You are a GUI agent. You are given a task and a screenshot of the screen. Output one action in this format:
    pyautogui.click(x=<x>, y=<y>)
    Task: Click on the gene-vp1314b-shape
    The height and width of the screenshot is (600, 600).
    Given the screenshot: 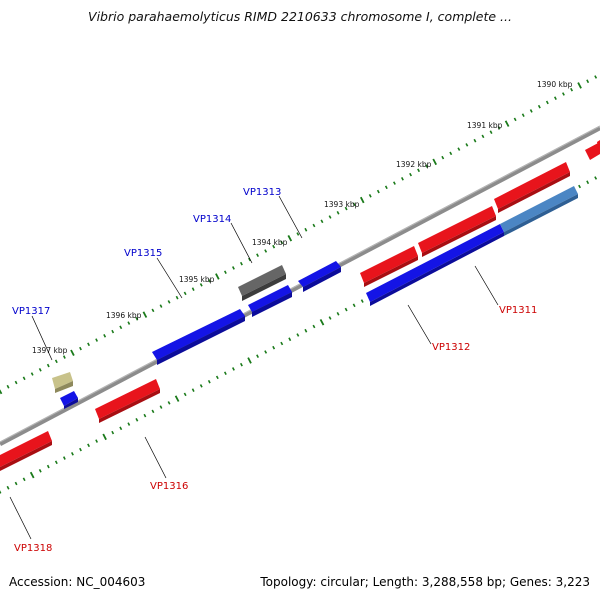 What is the action you would take?
    pyautogui.click(x=270, y=301)
    